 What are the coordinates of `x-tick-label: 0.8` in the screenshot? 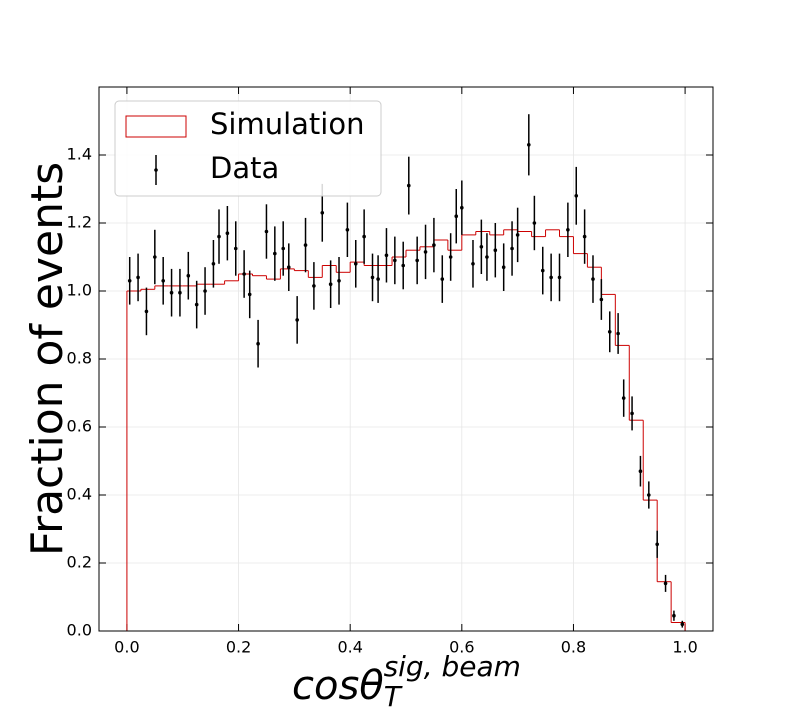 It's located at (573, 647).